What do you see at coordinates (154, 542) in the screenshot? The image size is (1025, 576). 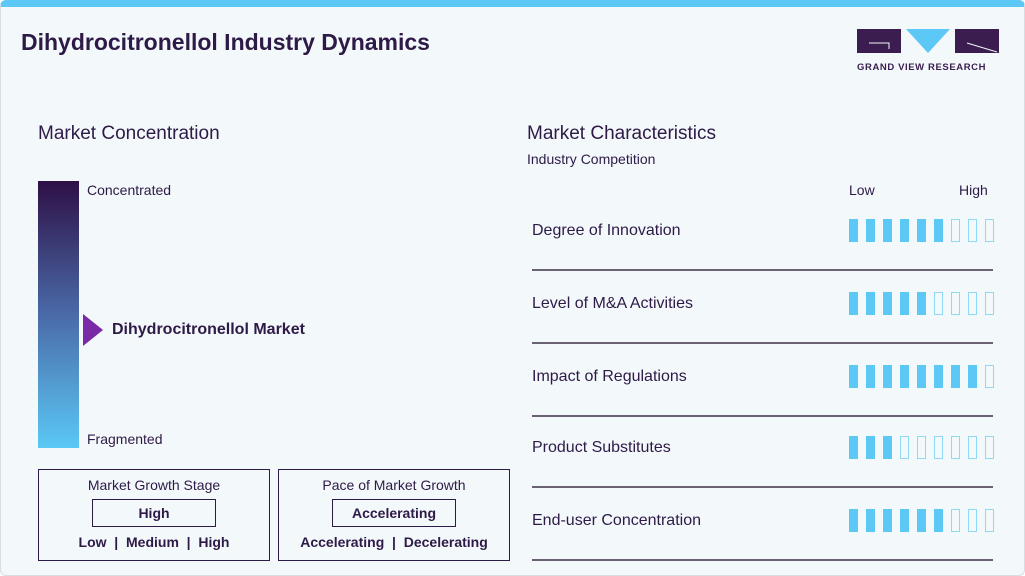 I see `growth-stage-options: Low | Medium | High` at bounding box center [154, 542].